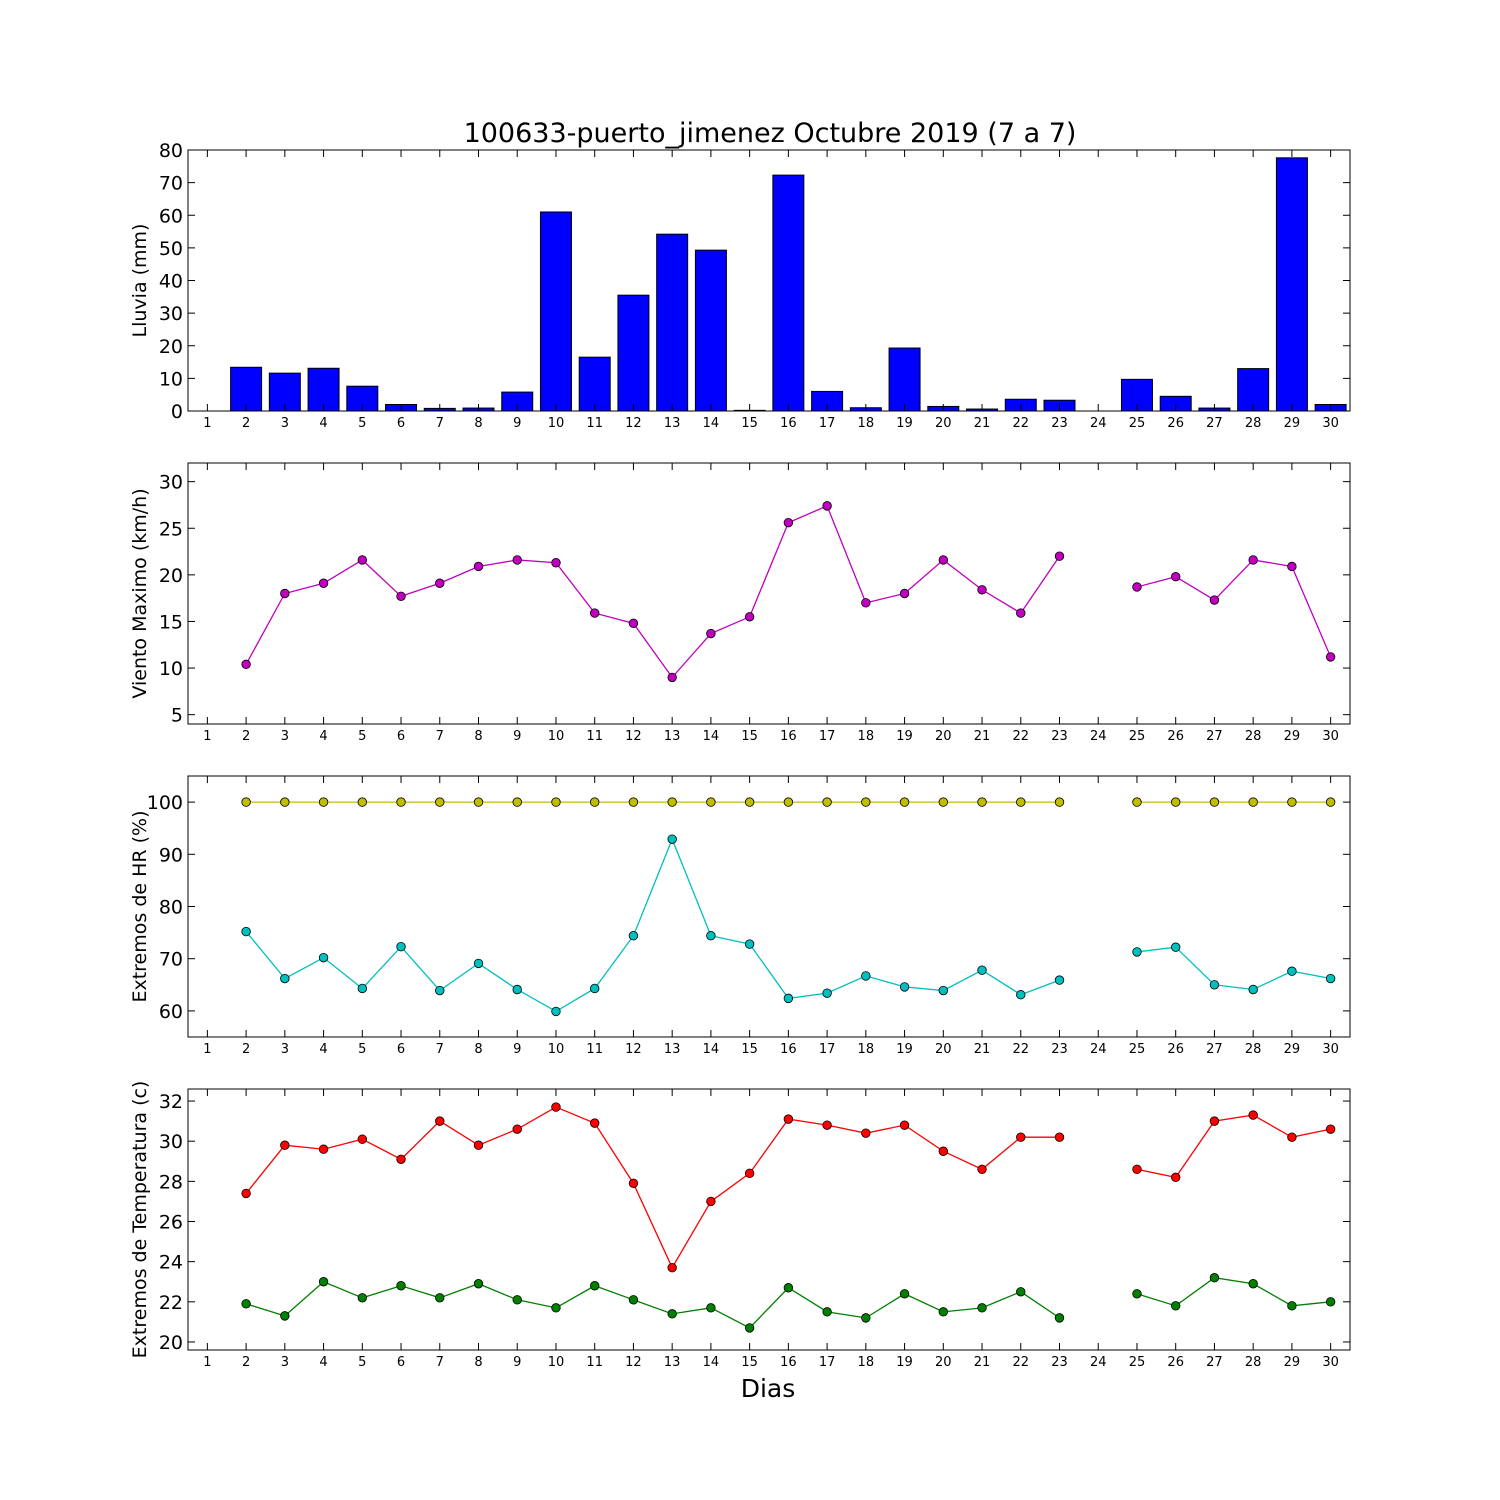  Describe the element at coordinates (1330, 736) in the screenshot. I see `x-tick-label: 30` at that location.